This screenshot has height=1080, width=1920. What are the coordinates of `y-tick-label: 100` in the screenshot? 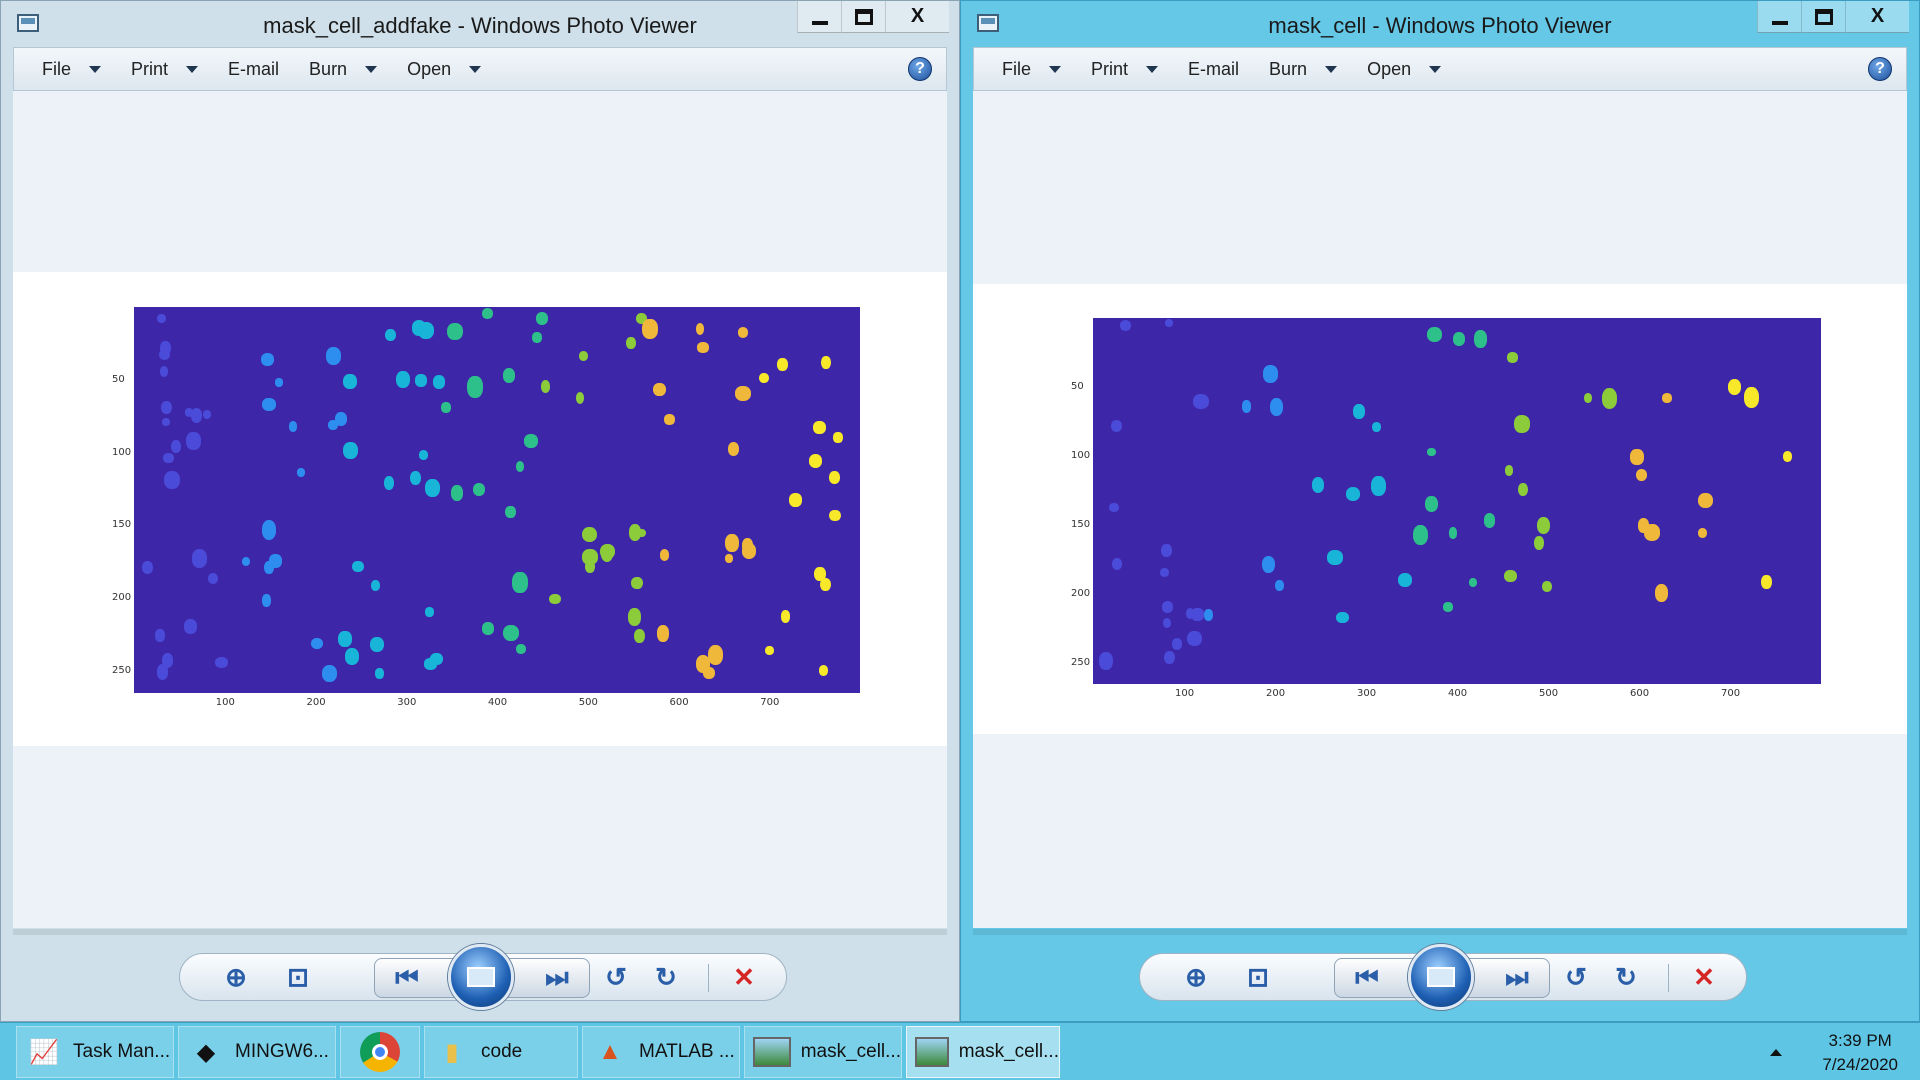 It's located at (1081, 456).